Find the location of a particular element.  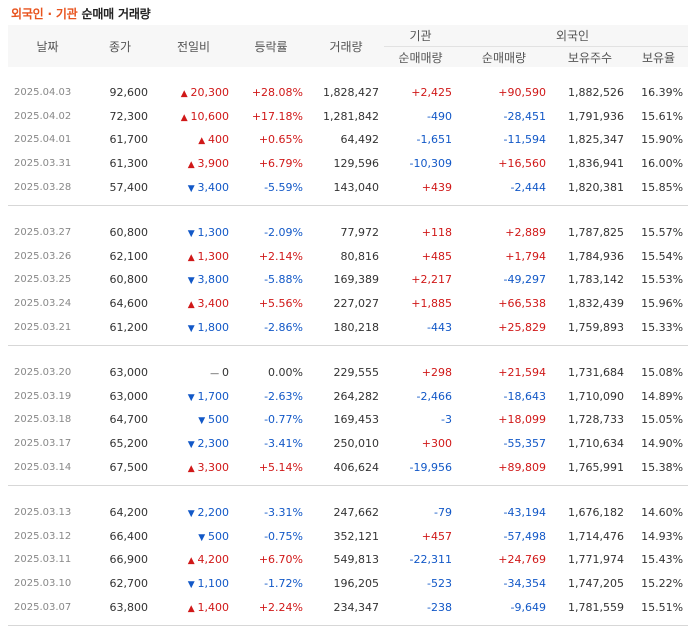

cell-date: 2025.03.07 is located at coordinates (43, 607).